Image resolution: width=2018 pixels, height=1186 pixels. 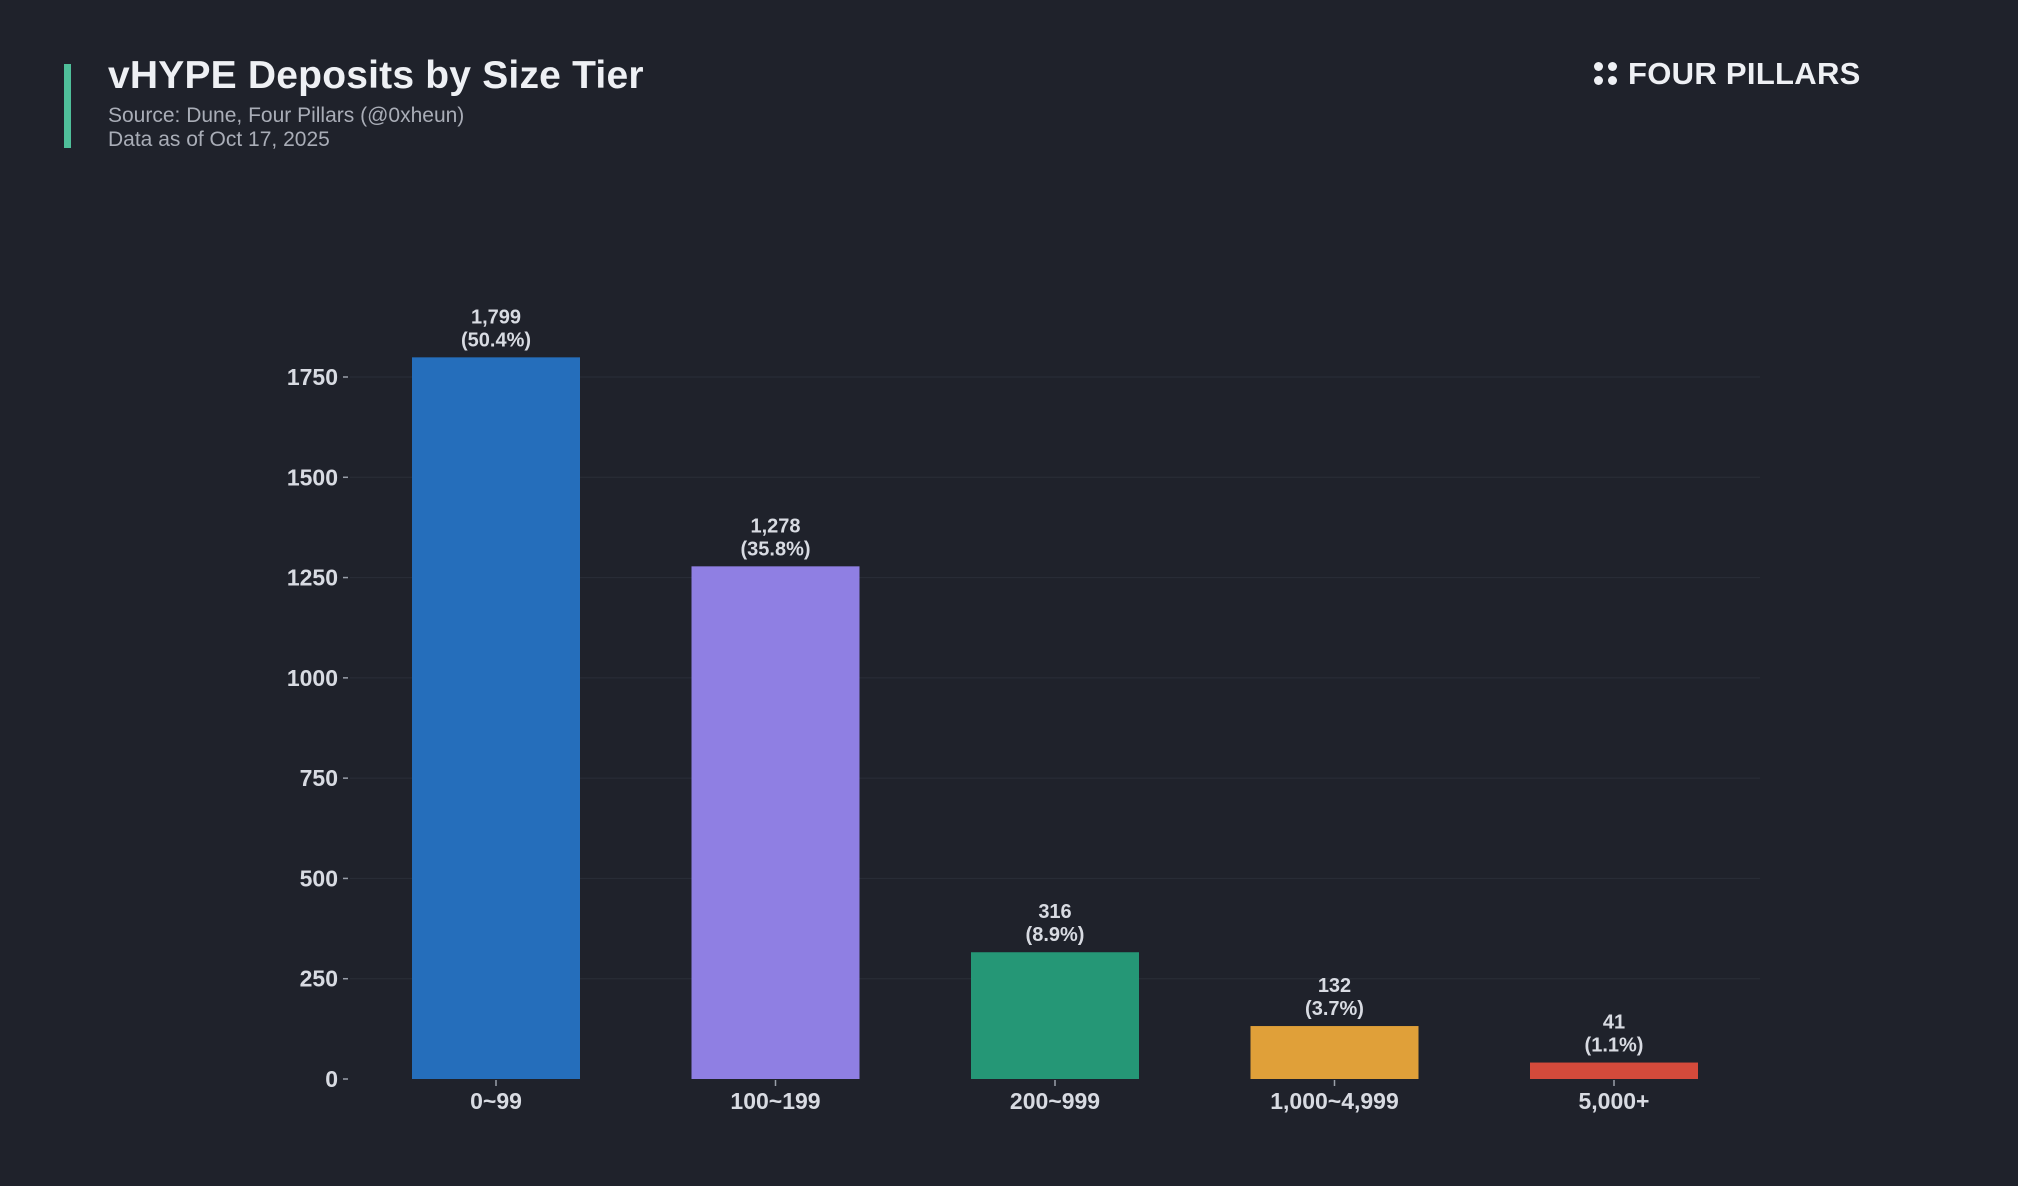 What do you see at coordinates (67, 106) in the screenshot?
I see `title-accent-bar` at bounding box center [67, 106].